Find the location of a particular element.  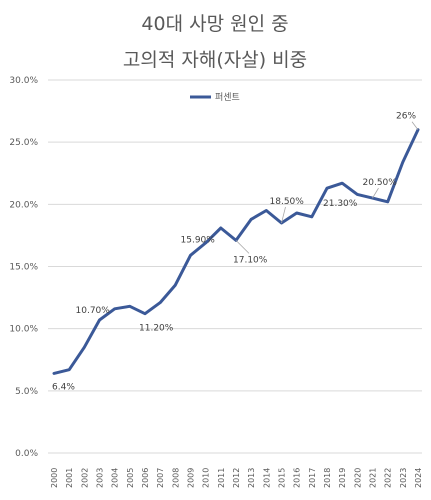

chart-title-line-1: 40대 사망 원인 중 is located at coordinates (214, 24).